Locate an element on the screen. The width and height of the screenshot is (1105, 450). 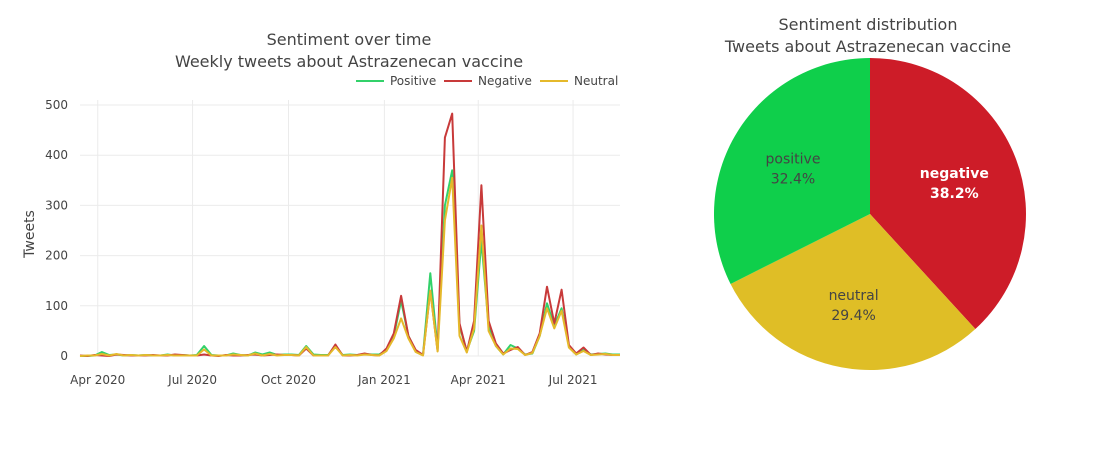
pie-slice-percent: 32.4% is located at coordinates (793, 179).